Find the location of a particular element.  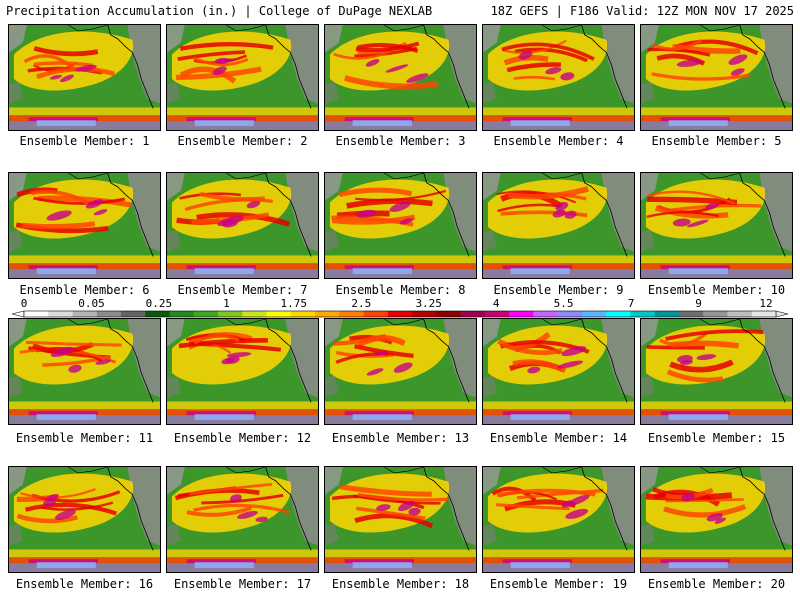

ensemble-member-label: Ensemble Member: 3 is located at coordinates (400, 141).